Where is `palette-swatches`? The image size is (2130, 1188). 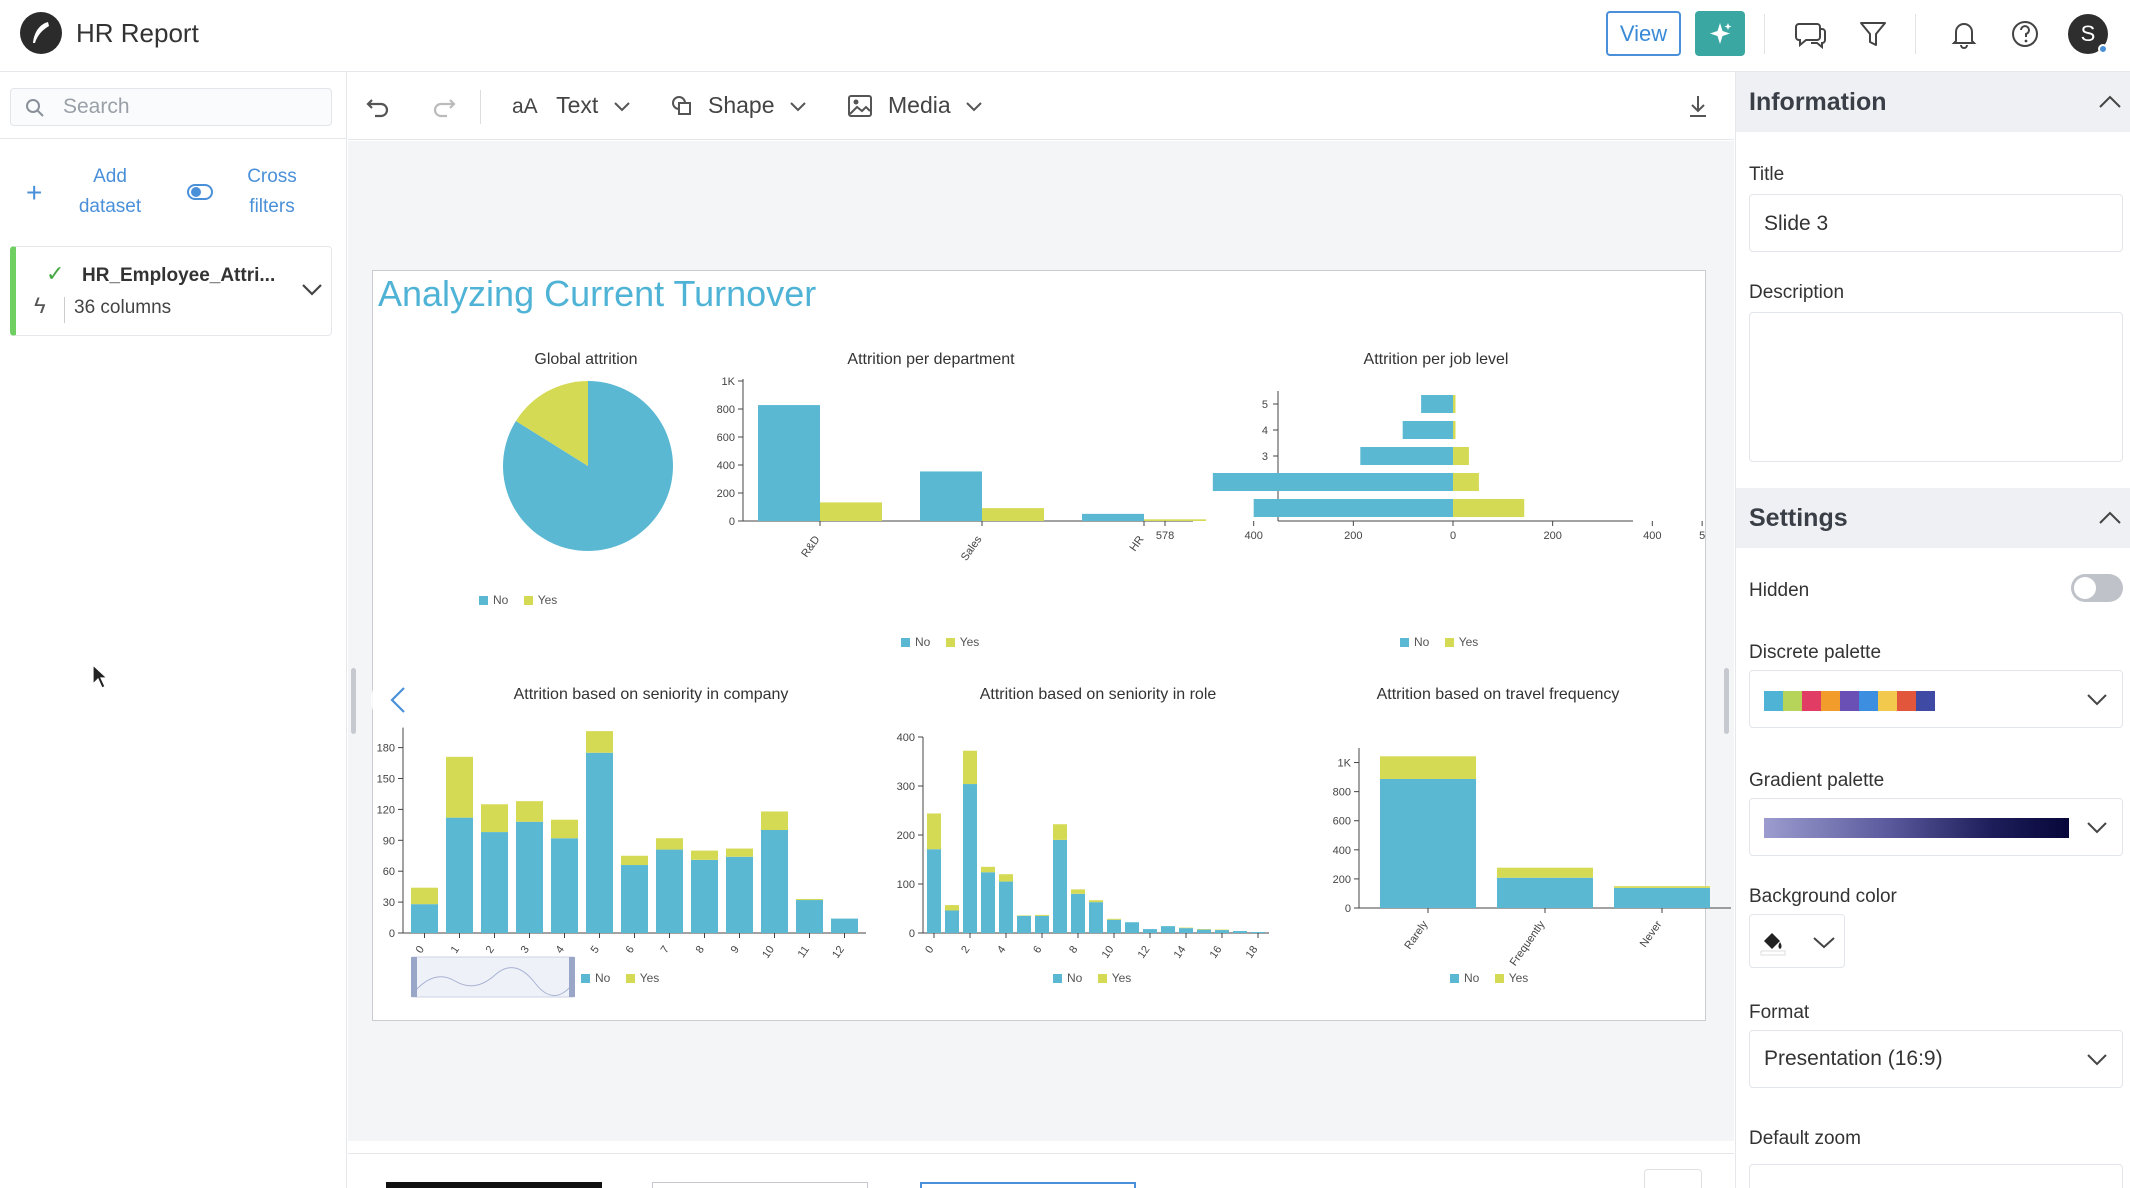
palette-swatches is located at coordinates (1849, 701).